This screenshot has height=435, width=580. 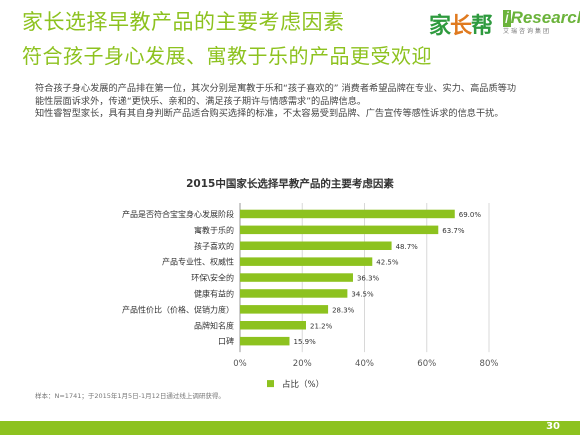 I want to click on value-label: 48.7%, so click(x=407, y=247).